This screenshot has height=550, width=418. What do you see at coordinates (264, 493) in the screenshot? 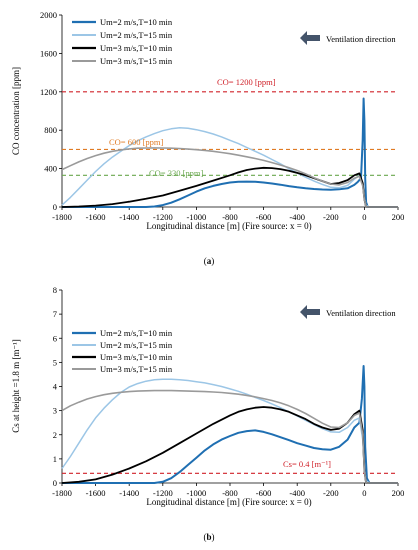
I see `x-tick-label-b-6: -600` at bounding box center [264, 493].